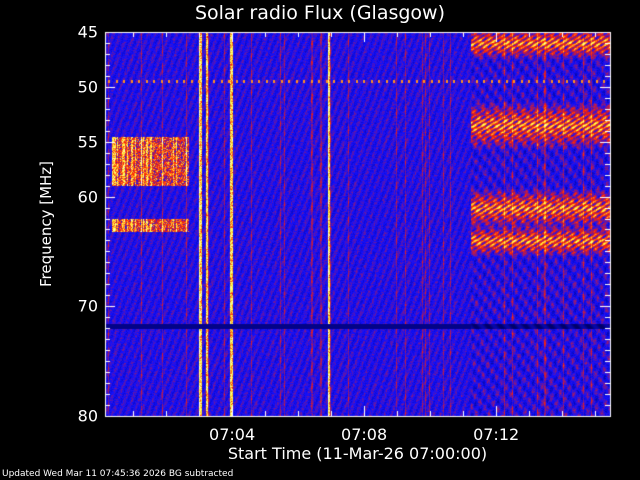 The width and height of the screenshot is (640, 480). I want to click on y-tick-label: 60, so click(87, 197).